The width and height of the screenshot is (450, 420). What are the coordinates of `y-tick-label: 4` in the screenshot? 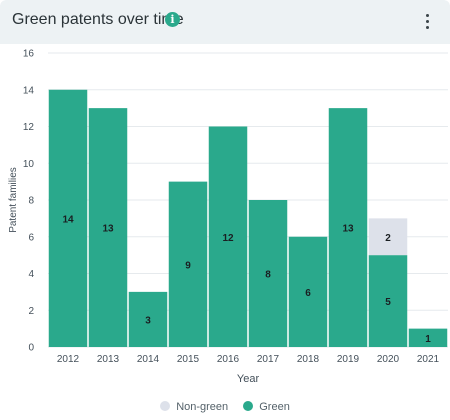 It's located at (31, 274).